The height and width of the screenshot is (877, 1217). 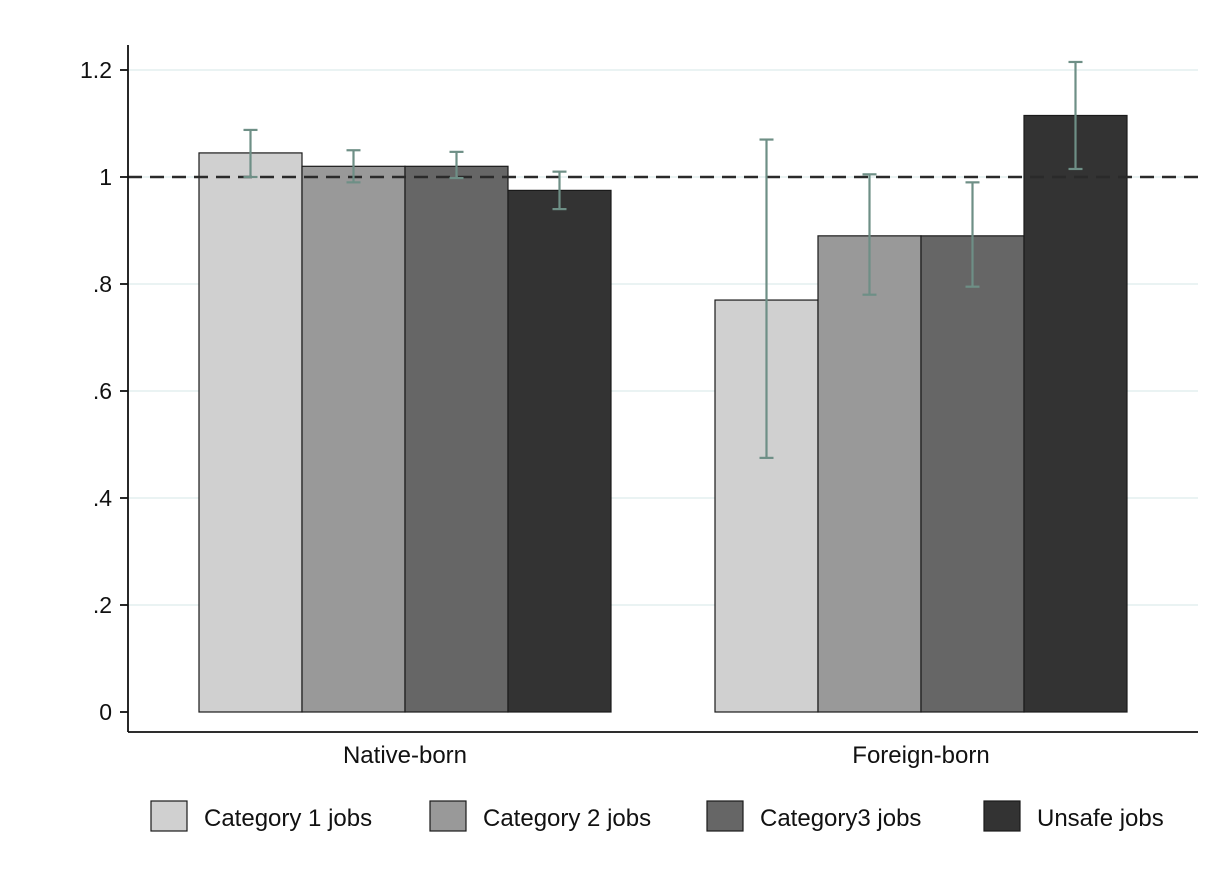 What do you see at coordinates (105, 177) in the screenshot?
I see `y-tick-label: 1` at bounding box center [105, 177].